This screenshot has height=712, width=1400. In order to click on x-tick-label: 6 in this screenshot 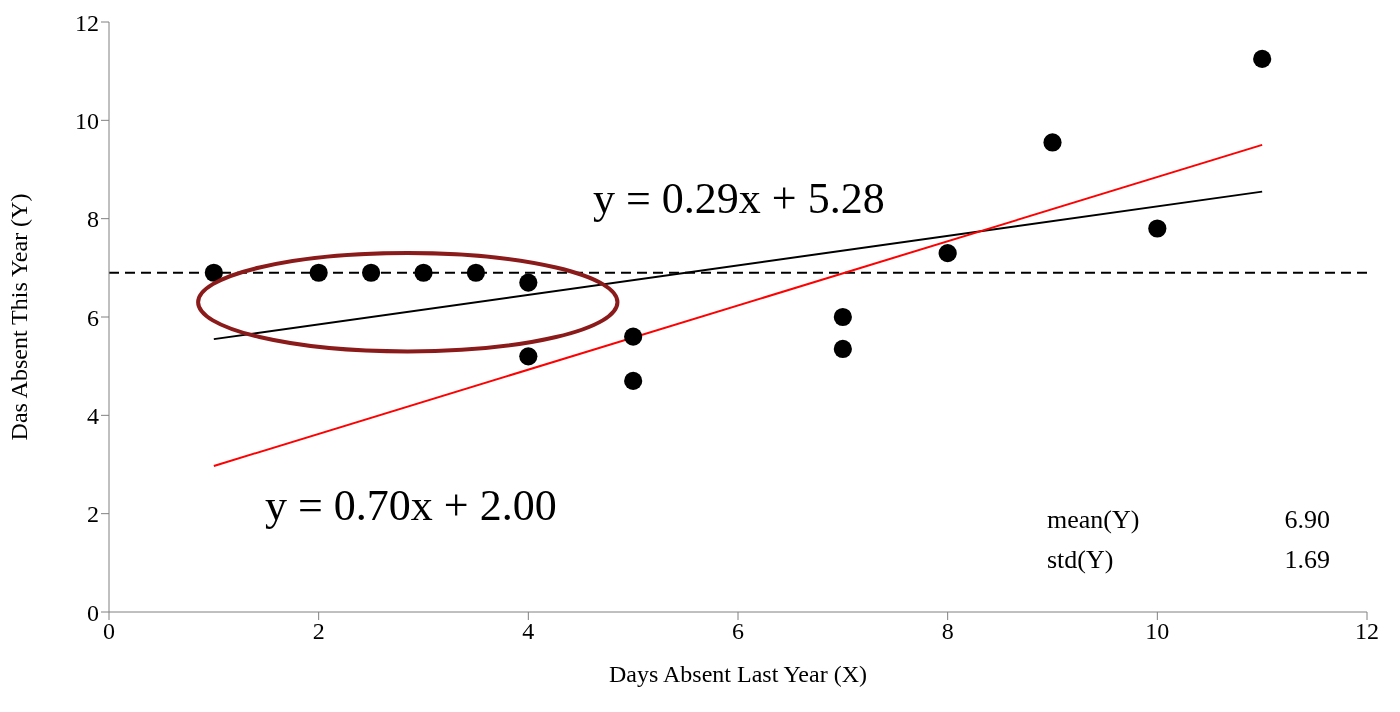, I will do `click(738, 631)`.